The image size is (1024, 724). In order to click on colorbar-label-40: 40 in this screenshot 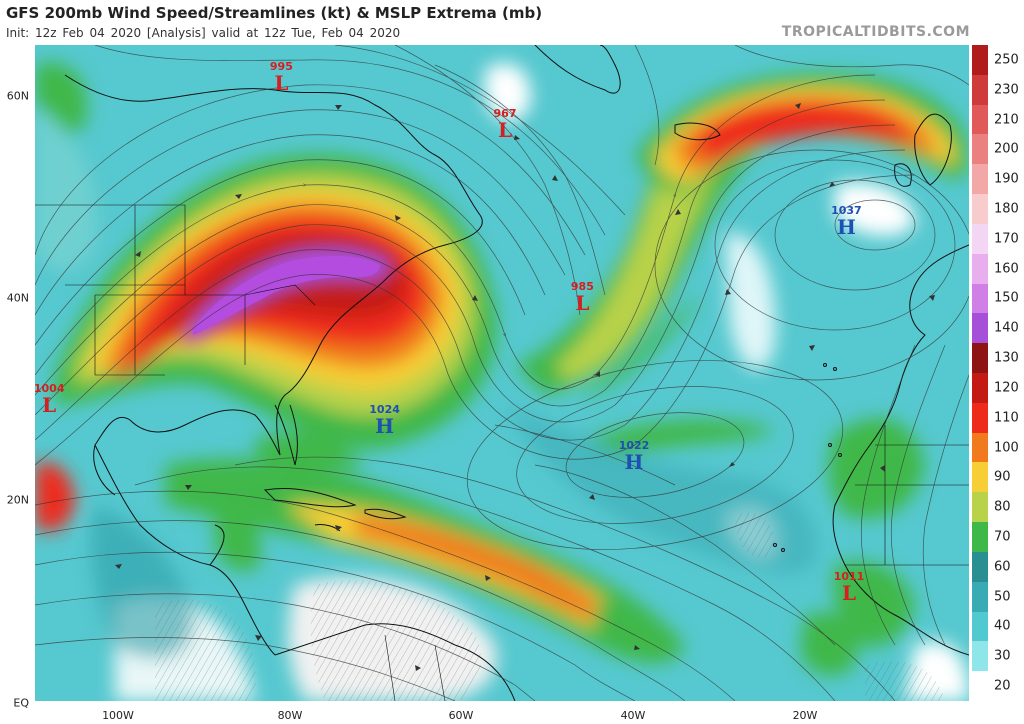, I will do `click(1002, 626)`.